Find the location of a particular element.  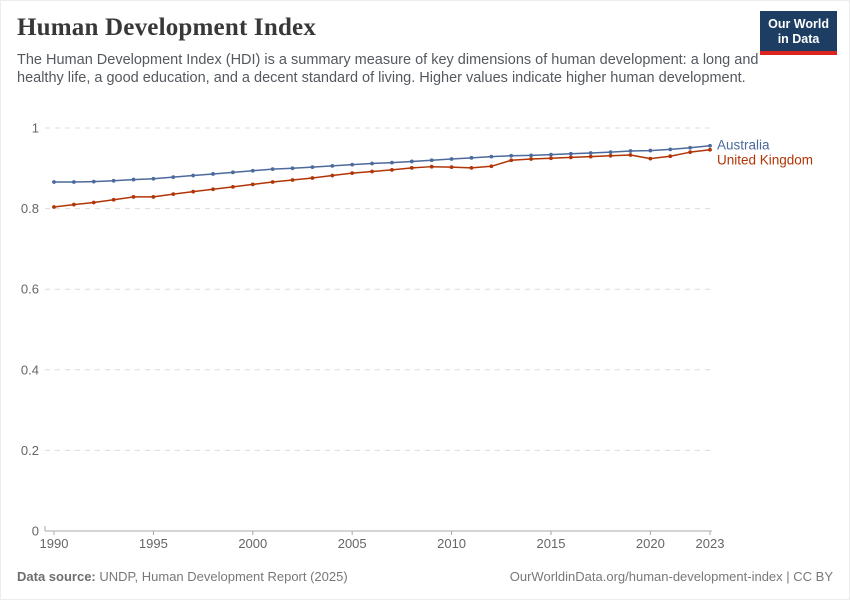

point-australia-2022 is located at coordinates (690, 147).